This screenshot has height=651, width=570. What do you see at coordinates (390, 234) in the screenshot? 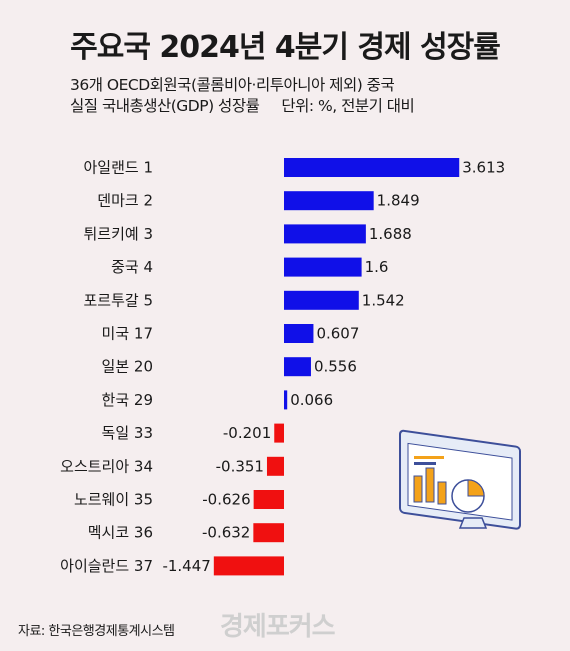
I see `value-label: 1.688` at bounding box center [390, 234].